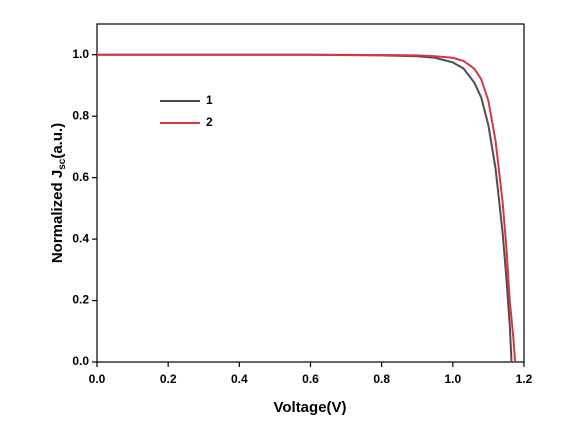  What do you see at coordinates (168, 379) in the screenshot?
I see `x-tick-label: 0.2` at bounding box center [168, 379].